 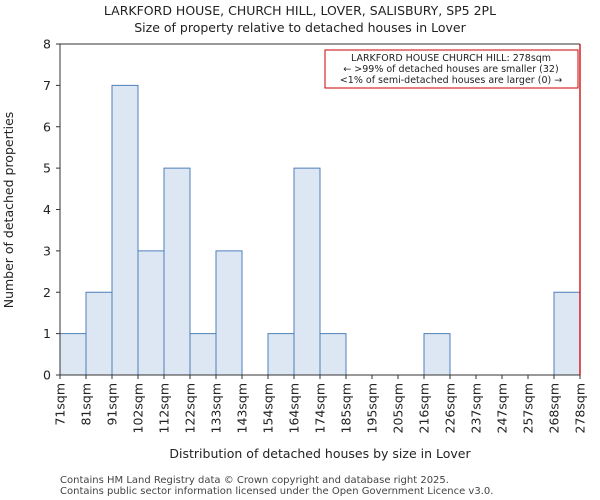 What do you see at coordinates (424, 408) in the screenshot?
I see `x-tick-label: 216sqm` at bounding box center [424, 408].